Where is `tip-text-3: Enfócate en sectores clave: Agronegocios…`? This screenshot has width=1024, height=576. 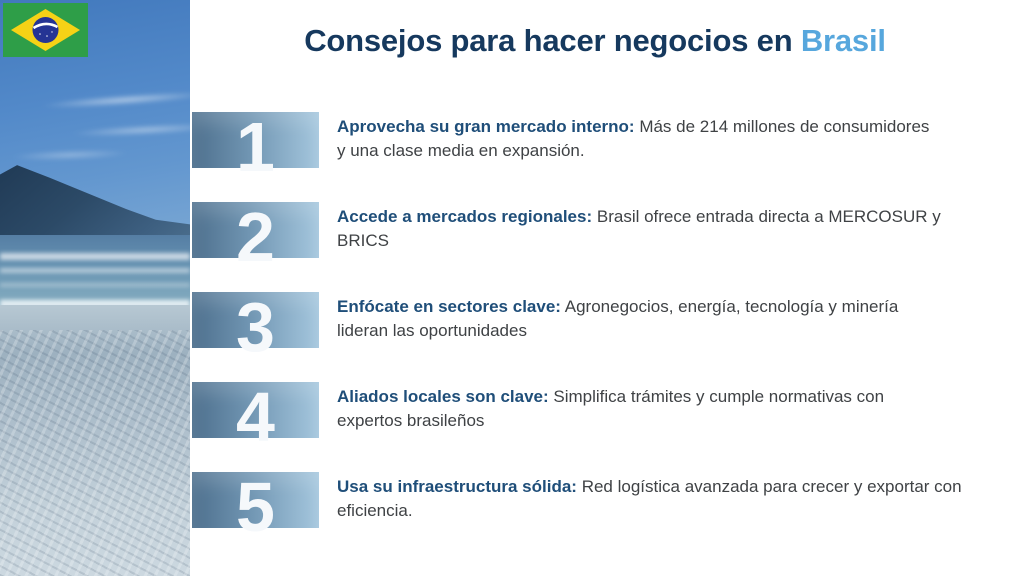 tip-text-3: Enfócate en sectores clave: Agronegocios… is located at coordinates (677, 319).